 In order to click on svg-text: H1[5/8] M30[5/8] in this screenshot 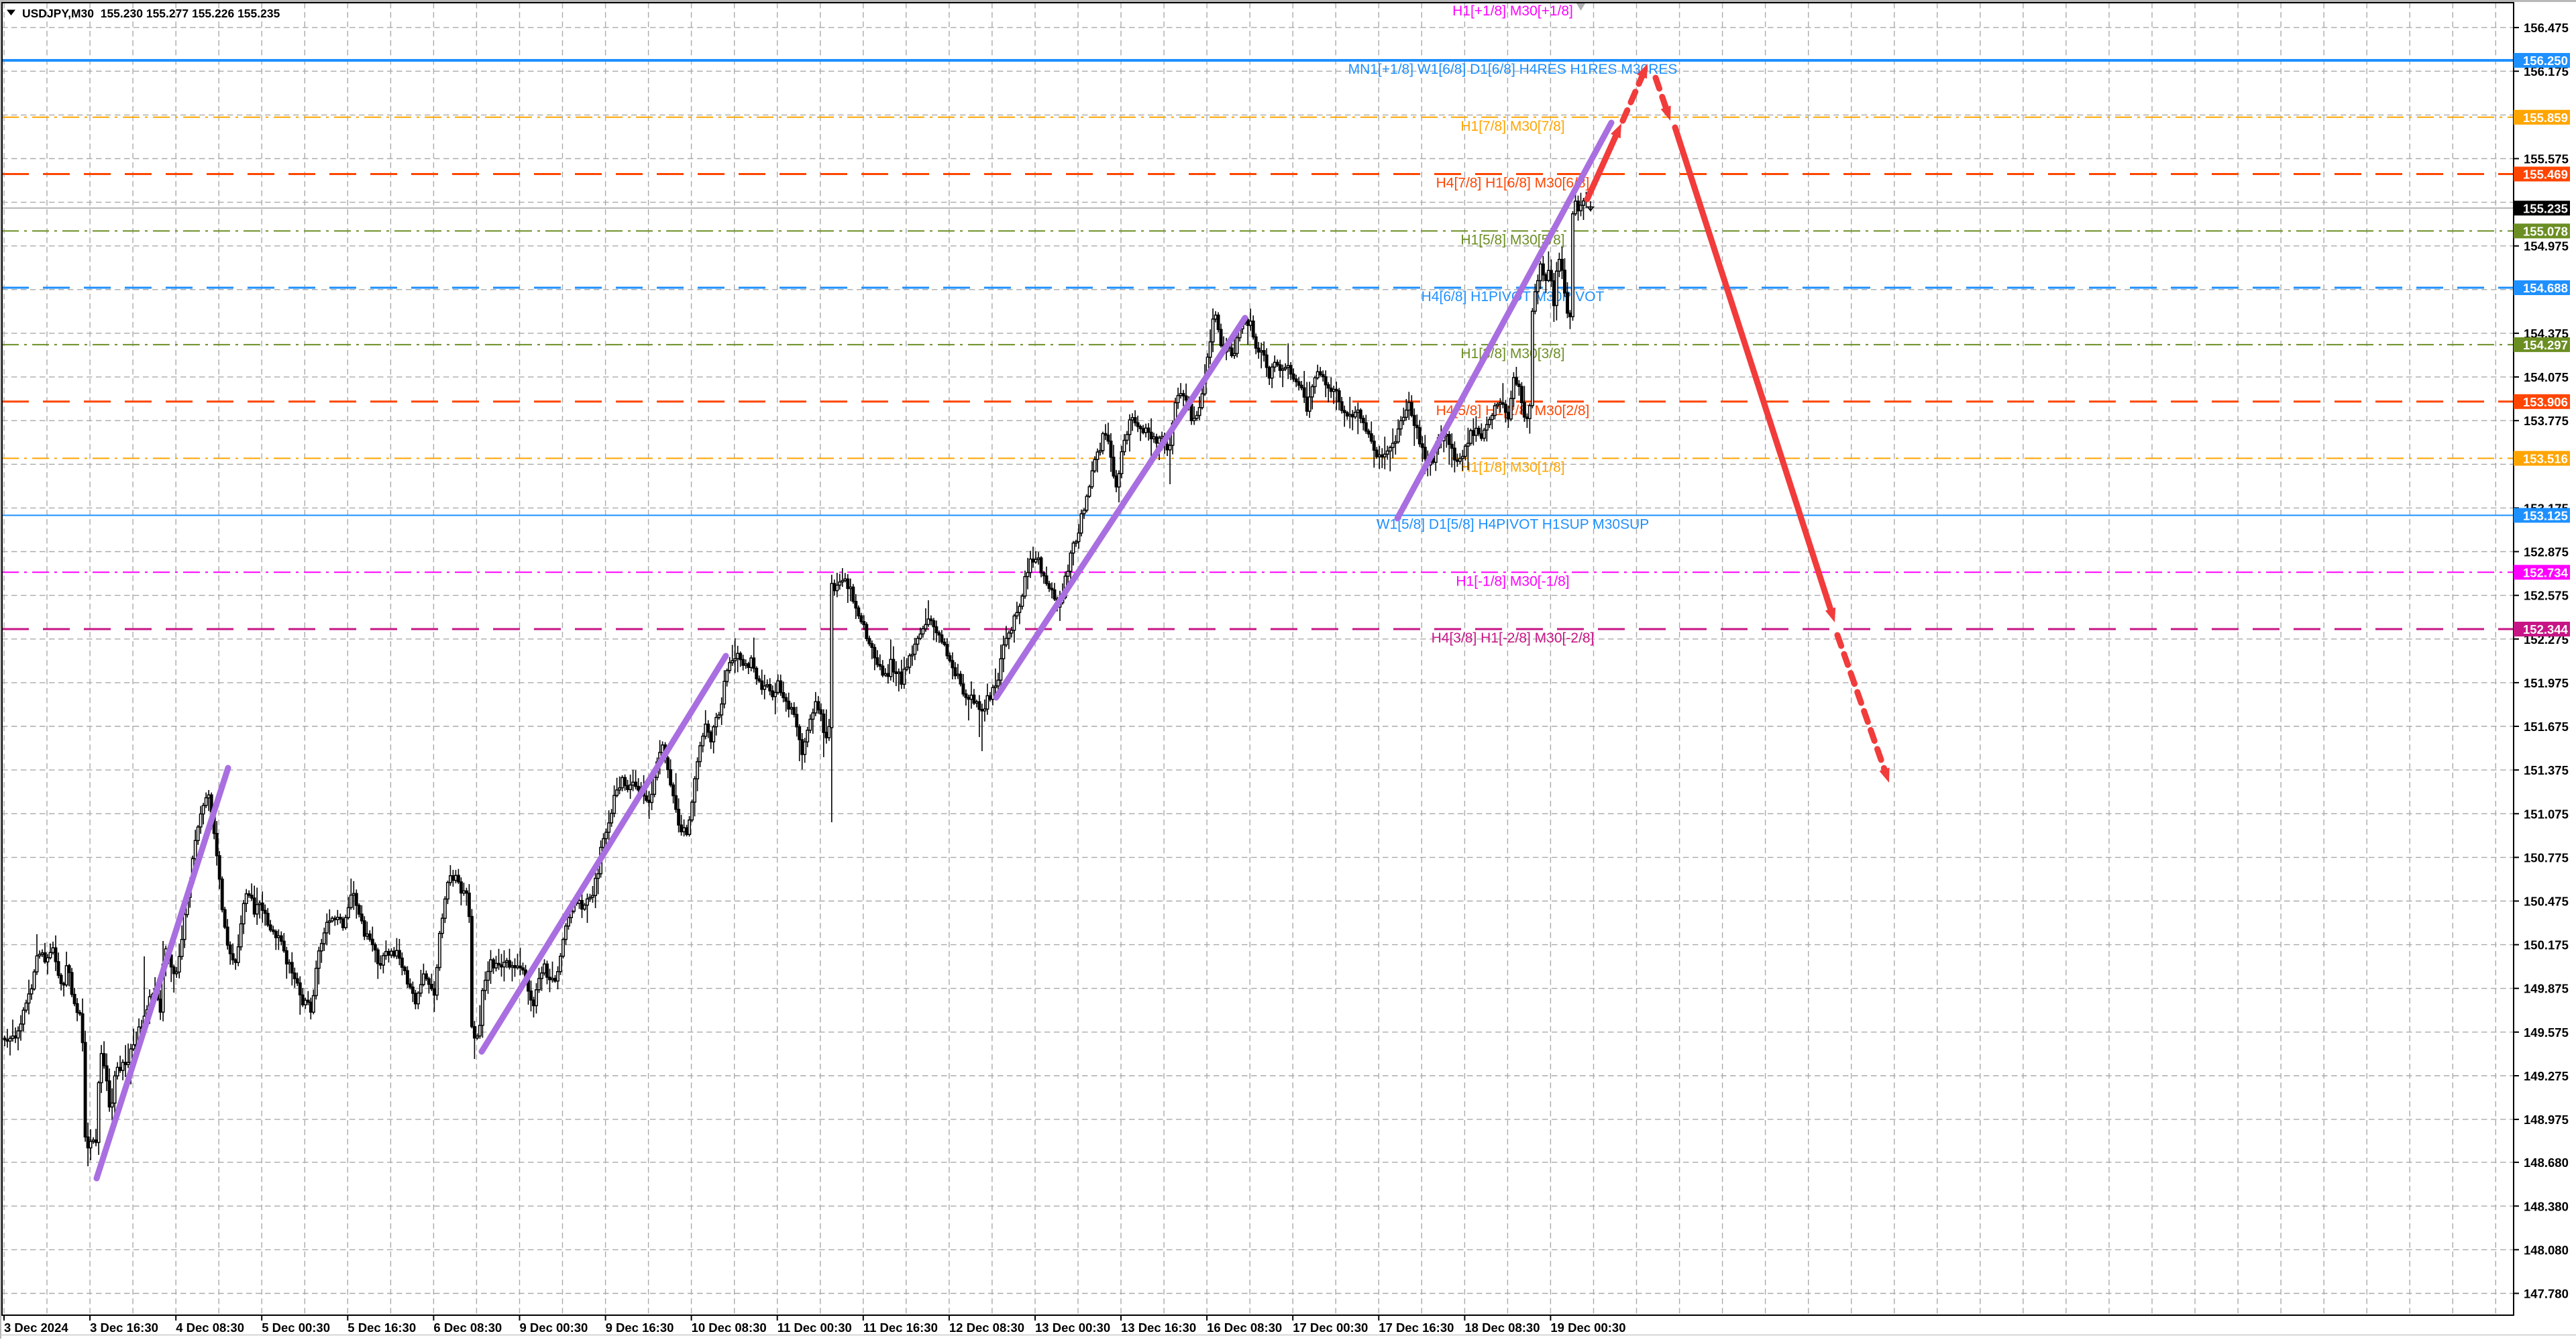, I will do `click(1512, 239)`.